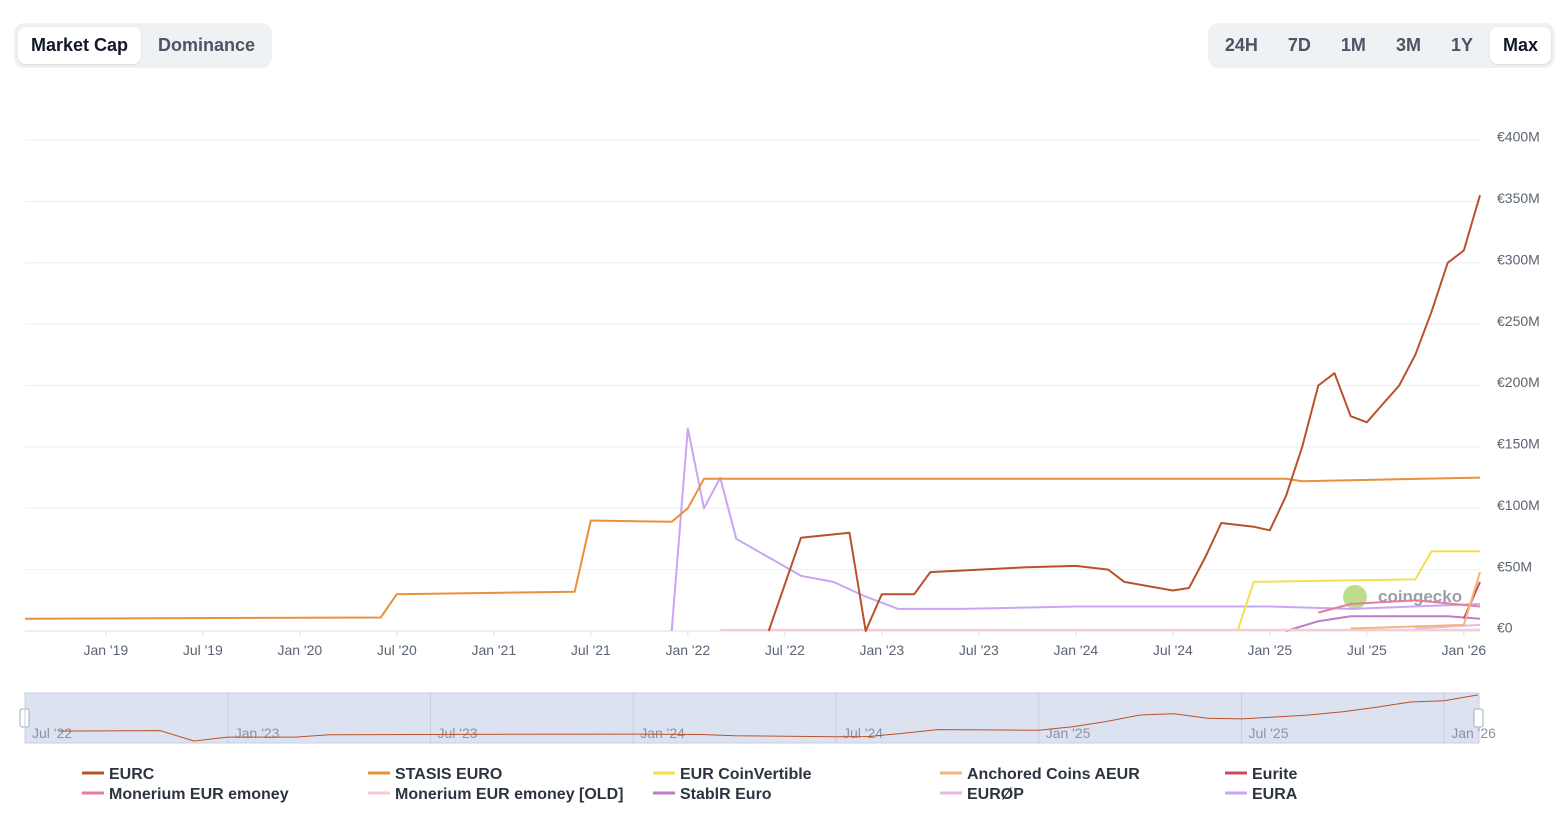 The width and height of the screenshot is (1565, 814). I want to click on y-tick-label: €300M, so click(1518, 259).